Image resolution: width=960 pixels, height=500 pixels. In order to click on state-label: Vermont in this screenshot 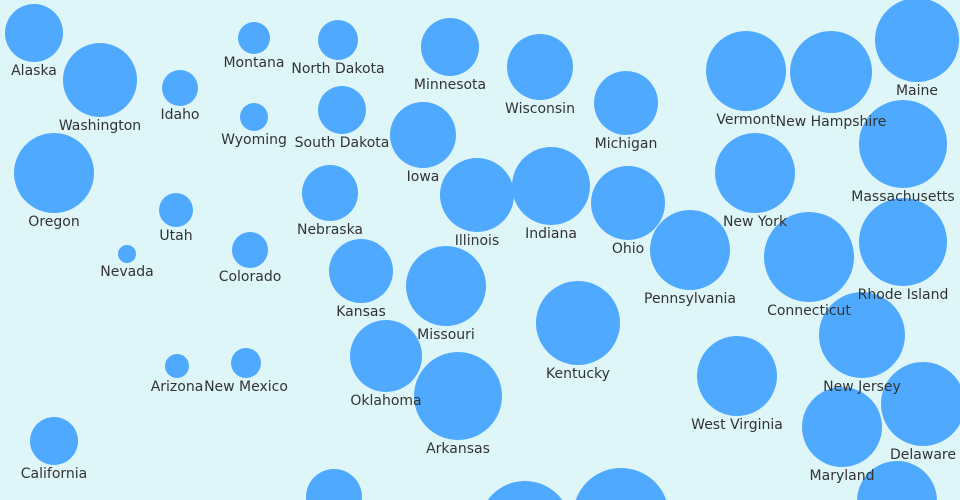, I will do `click(746, 120)`.